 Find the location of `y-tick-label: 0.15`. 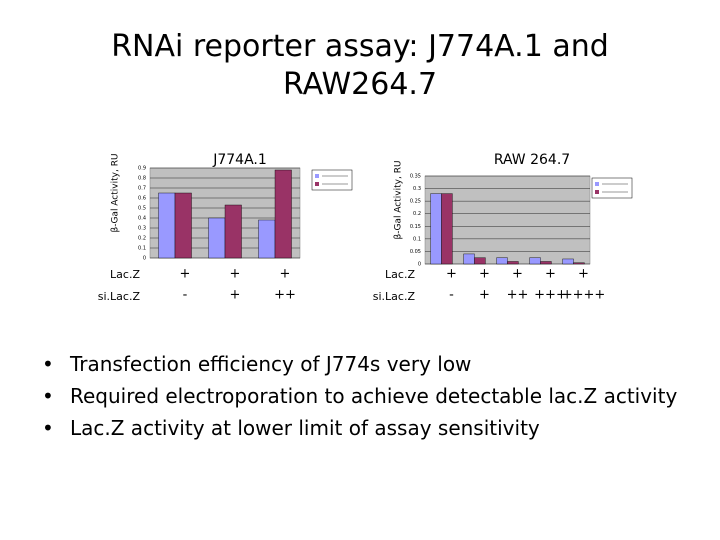

y-tick-label: 0.15 is located at coordinates (415, 227).